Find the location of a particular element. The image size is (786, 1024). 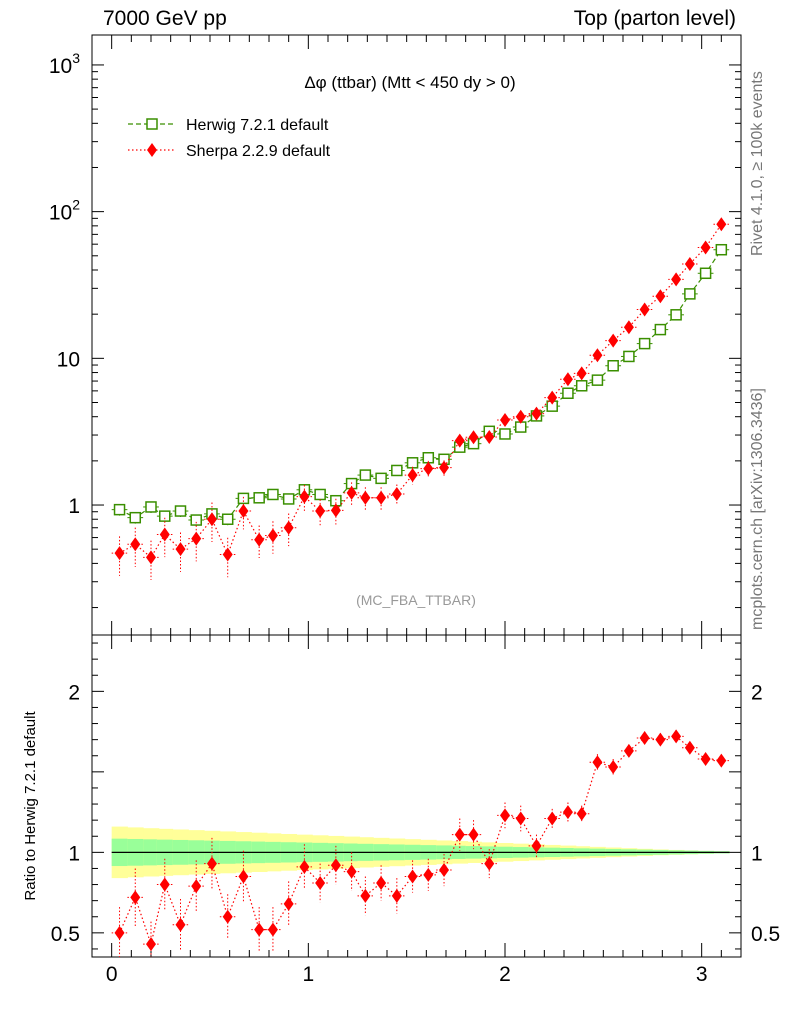

ratio-y-tick-label-right: 0.5 is located at coordinates (765, 934).